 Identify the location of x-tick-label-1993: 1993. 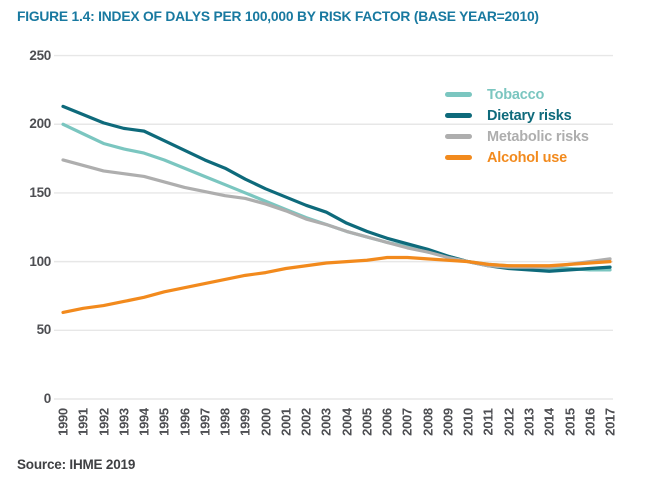
(124, 422).